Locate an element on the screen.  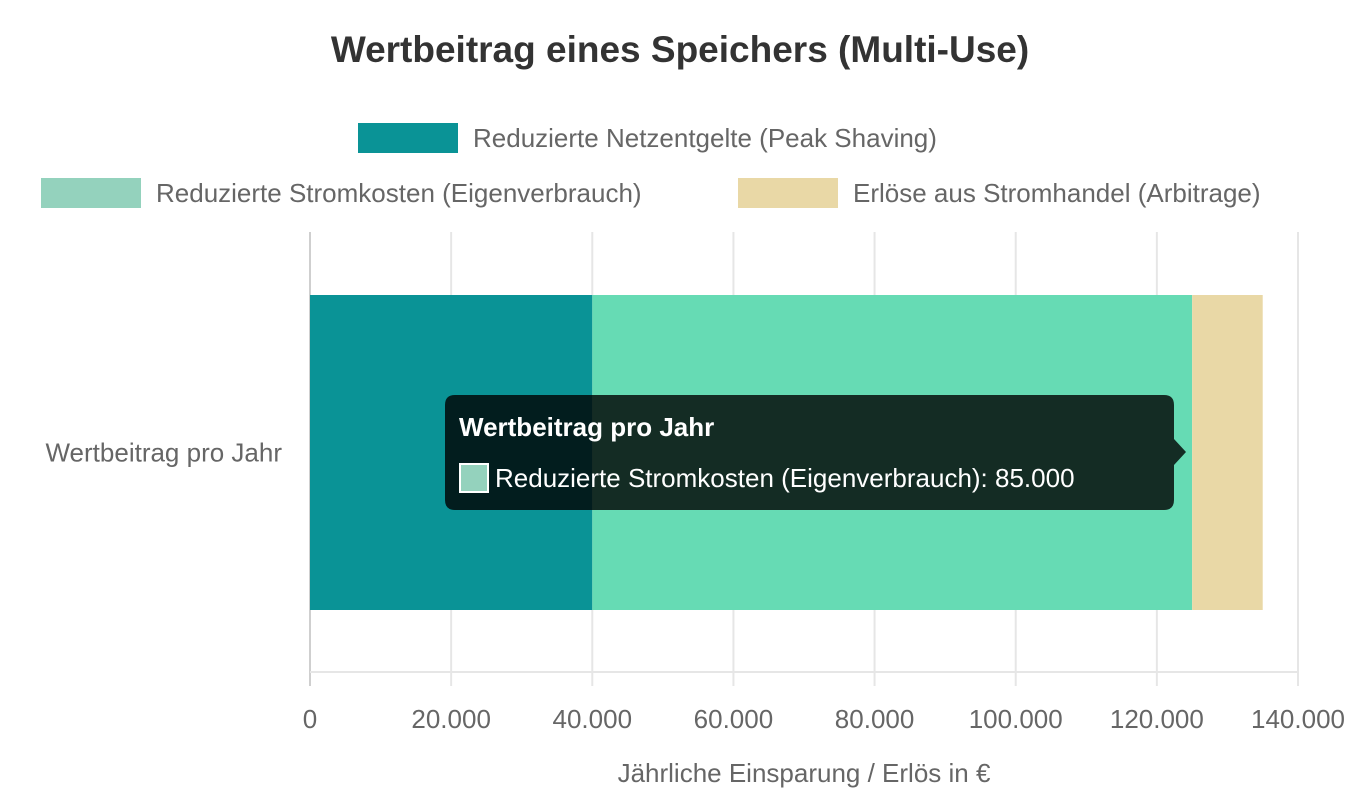
x-tick-label: 60.000 is located at coordinates (734, 719).